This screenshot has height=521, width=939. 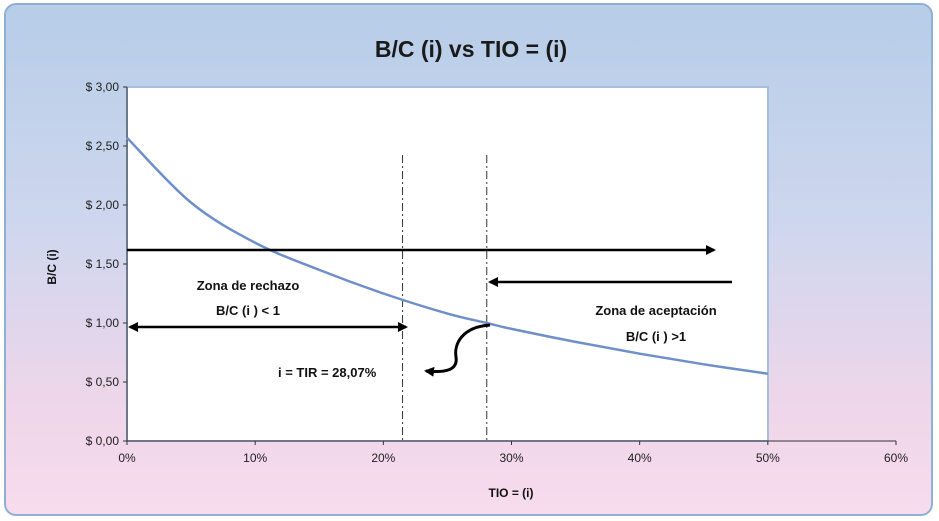 What do you see at coordinates (248, 285) in the screenshot?
I see `reject-zone-title: Zona de rechazo` at bounding box center [248, 285].